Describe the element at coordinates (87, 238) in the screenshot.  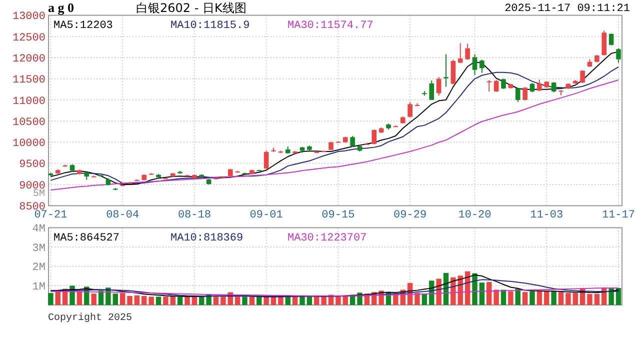
I see `text: MA5:864527` at that location.